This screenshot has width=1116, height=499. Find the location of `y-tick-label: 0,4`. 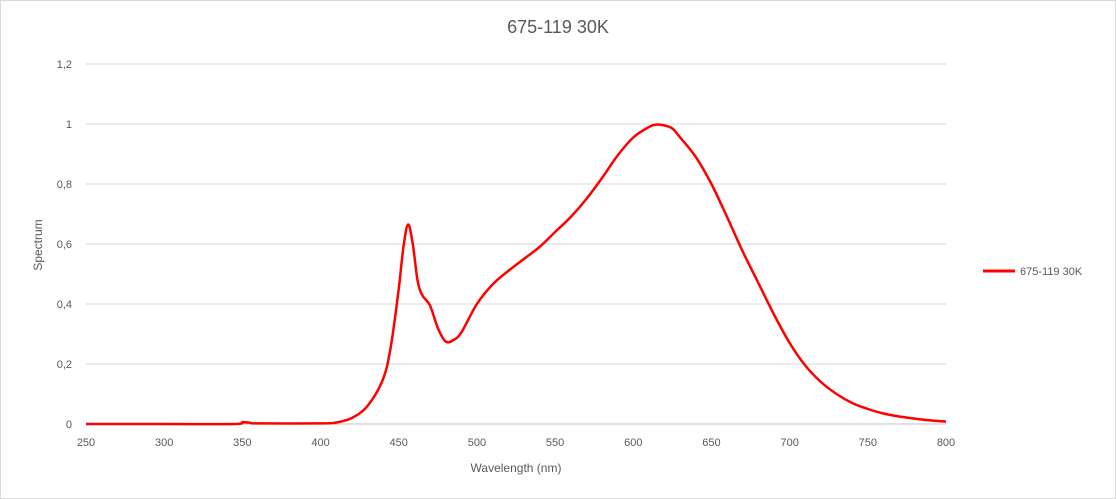

y-tick-label: 0,4 is located at coordinates (64, 305).